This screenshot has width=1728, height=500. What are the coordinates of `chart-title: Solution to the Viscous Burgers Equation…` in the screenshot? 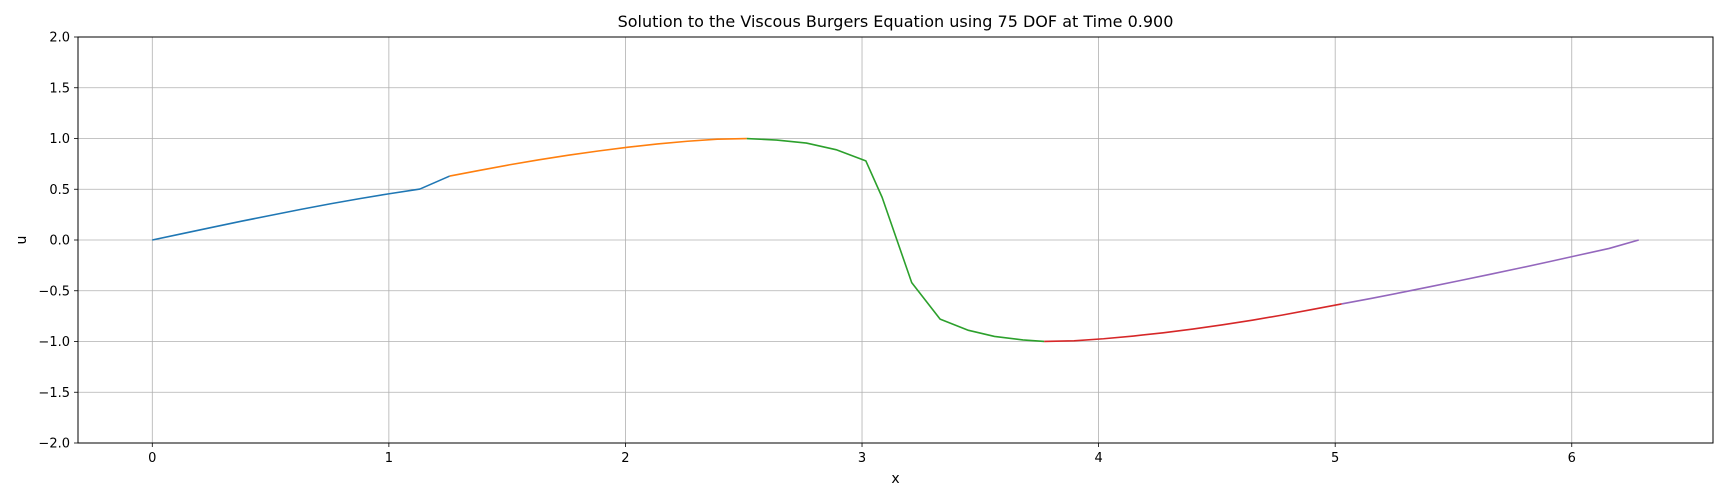 It's located at (896, 21).